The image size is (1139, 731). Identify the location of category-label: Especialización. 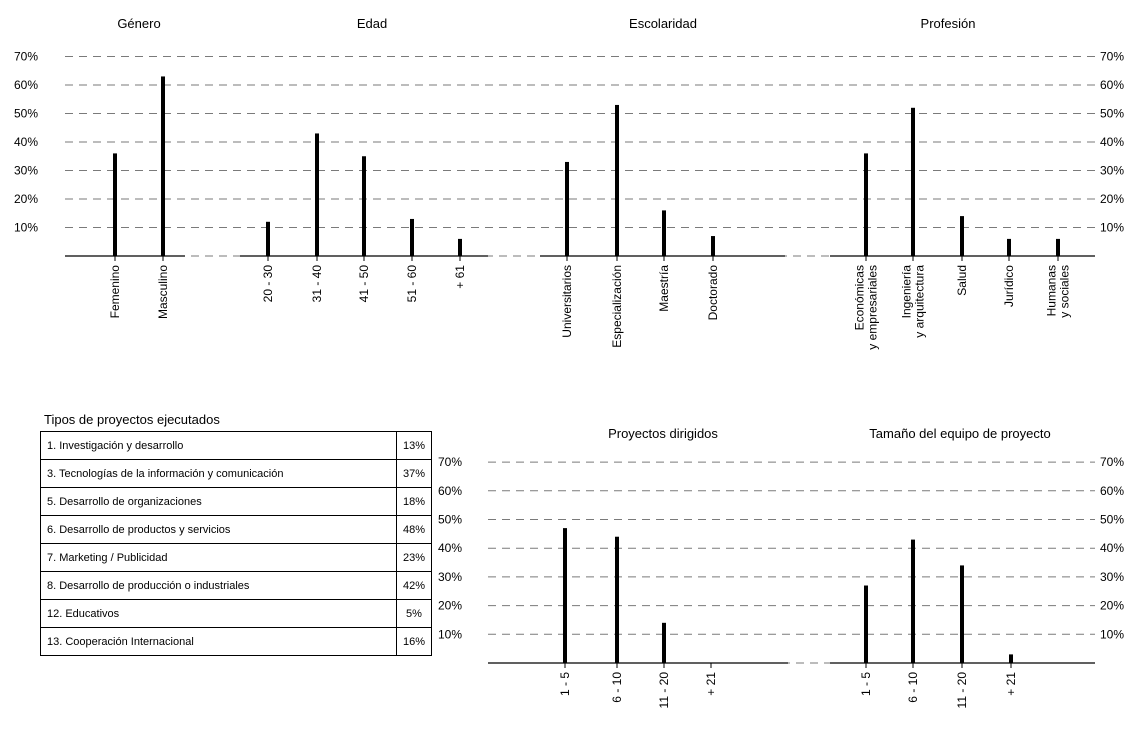
(617, 306).